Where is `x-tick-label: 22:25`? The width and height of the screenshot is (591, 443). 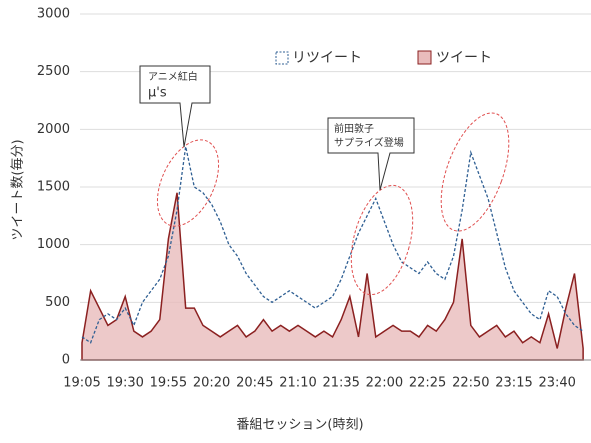
x-tick-label: 22:25 is located at coordinates (427, 383).